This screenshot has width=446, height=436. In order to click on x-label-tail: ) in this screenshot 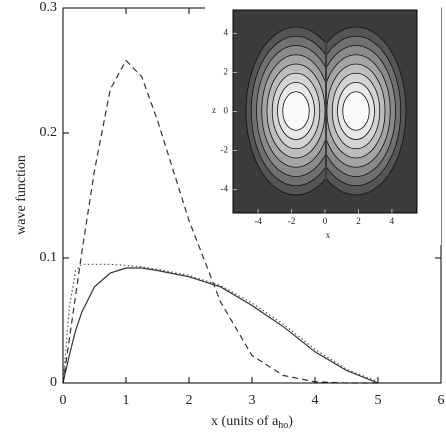, I will do `click(290, 421)`.